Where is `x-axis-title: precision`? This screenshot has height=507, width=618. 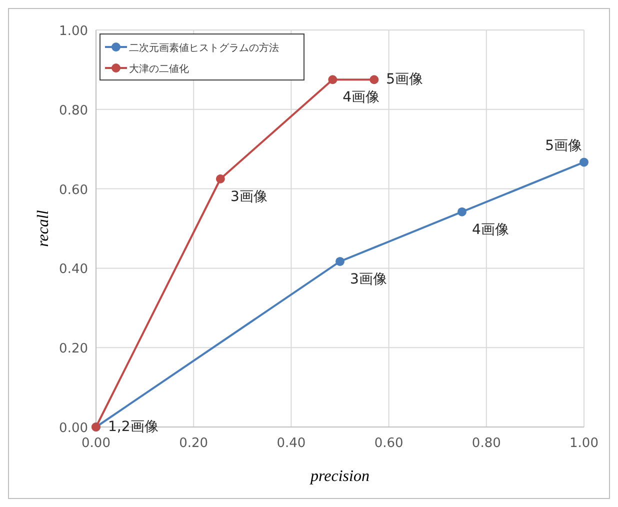
x-axis-title: precision is located at coordinates (340, 476).